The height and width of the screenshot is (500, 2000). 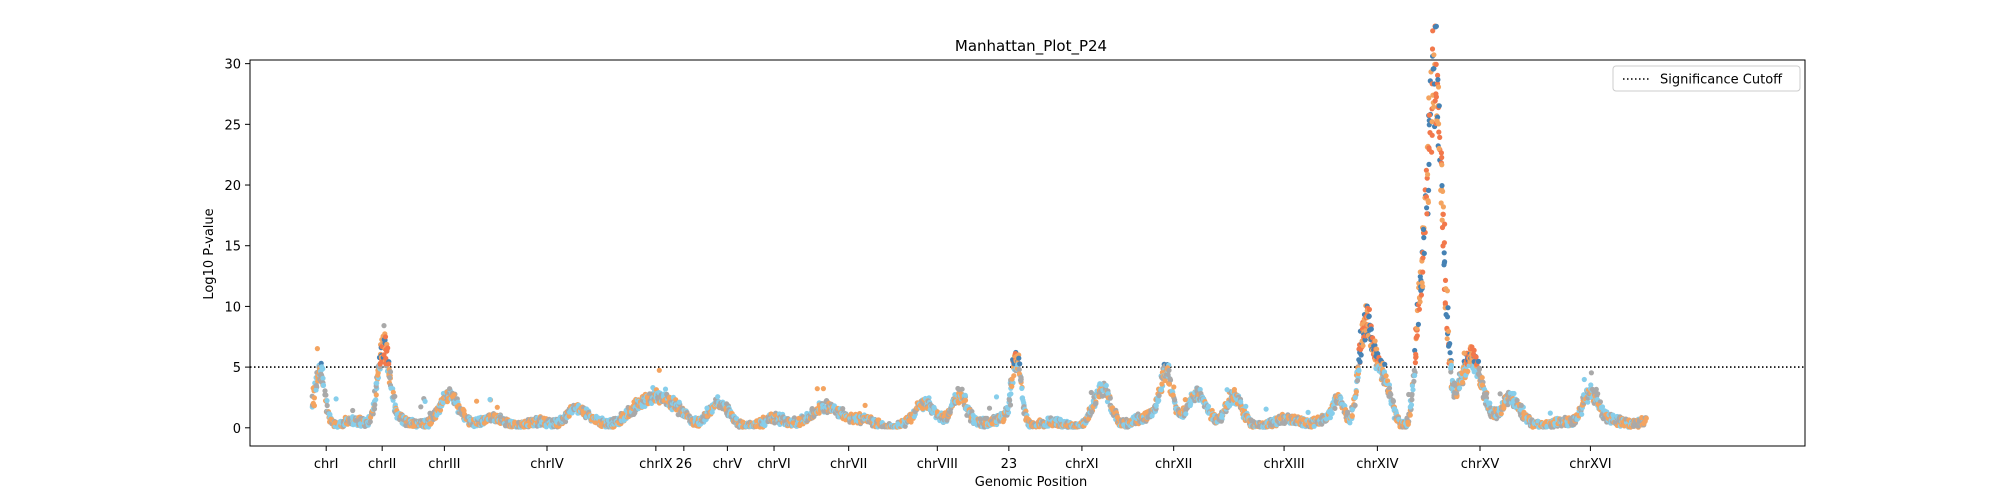 What do you see at coordinates (232, 307) in the screenshot?
I see `y-tick-label: 10` at bounding box center [232, 307].